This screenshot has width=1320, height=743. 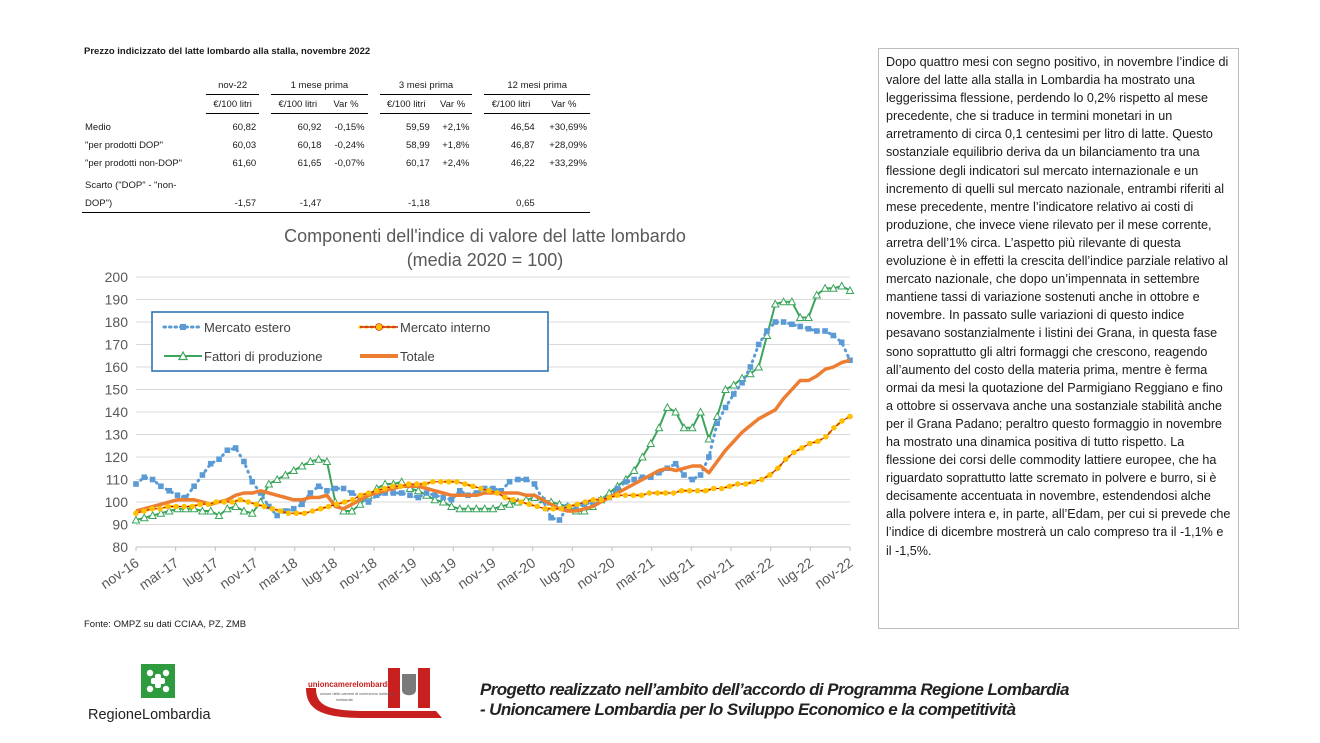 What do you see at coordinates (119, 573) in the screenshot?
I see `x-tick-label: nov-16` at bounding box center [119, 573].